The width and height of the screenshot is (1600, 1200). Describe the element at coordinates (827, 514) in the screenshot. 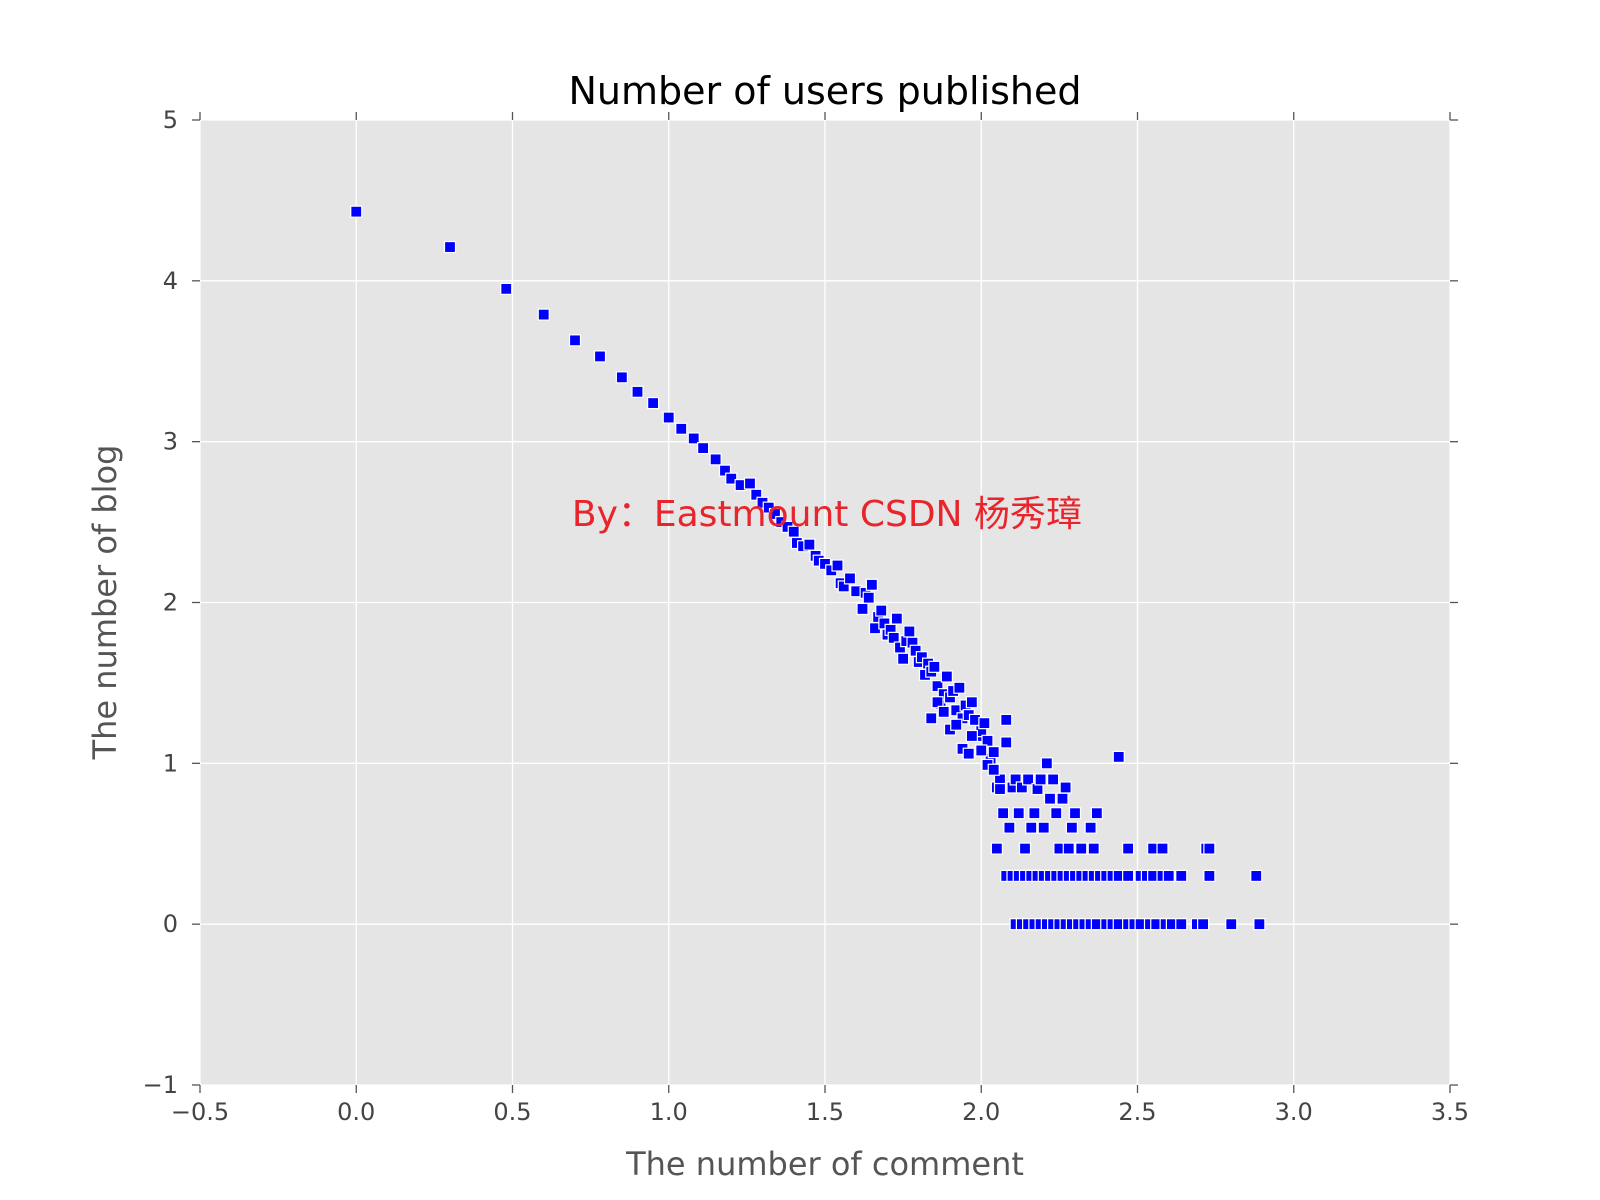

I see `watermark-annotation: By：Eastmount CSDN 杨秀璋` at that location.